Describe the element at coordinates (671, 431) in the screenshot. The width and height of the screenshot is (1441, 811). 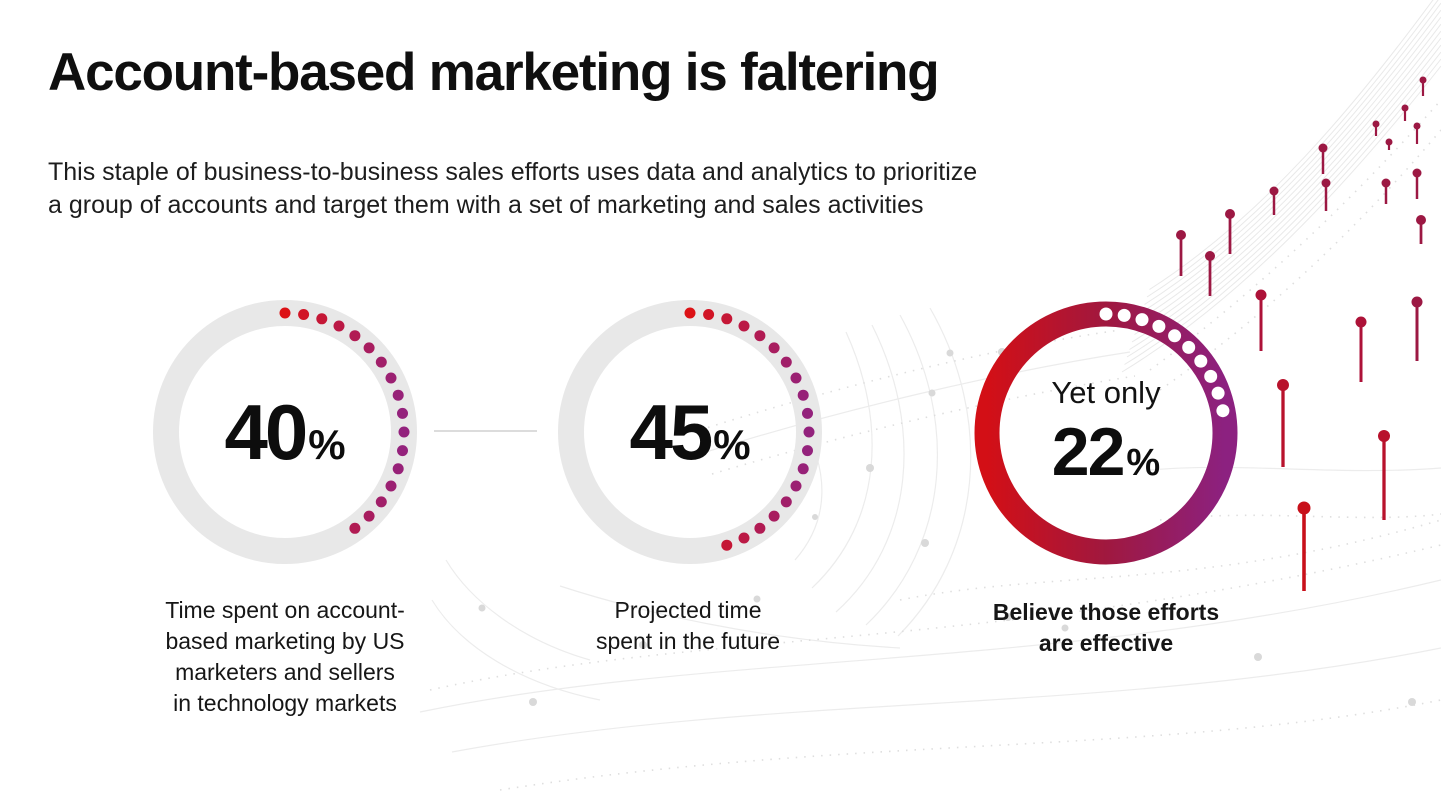
I see `stat-value: 45` at that location.